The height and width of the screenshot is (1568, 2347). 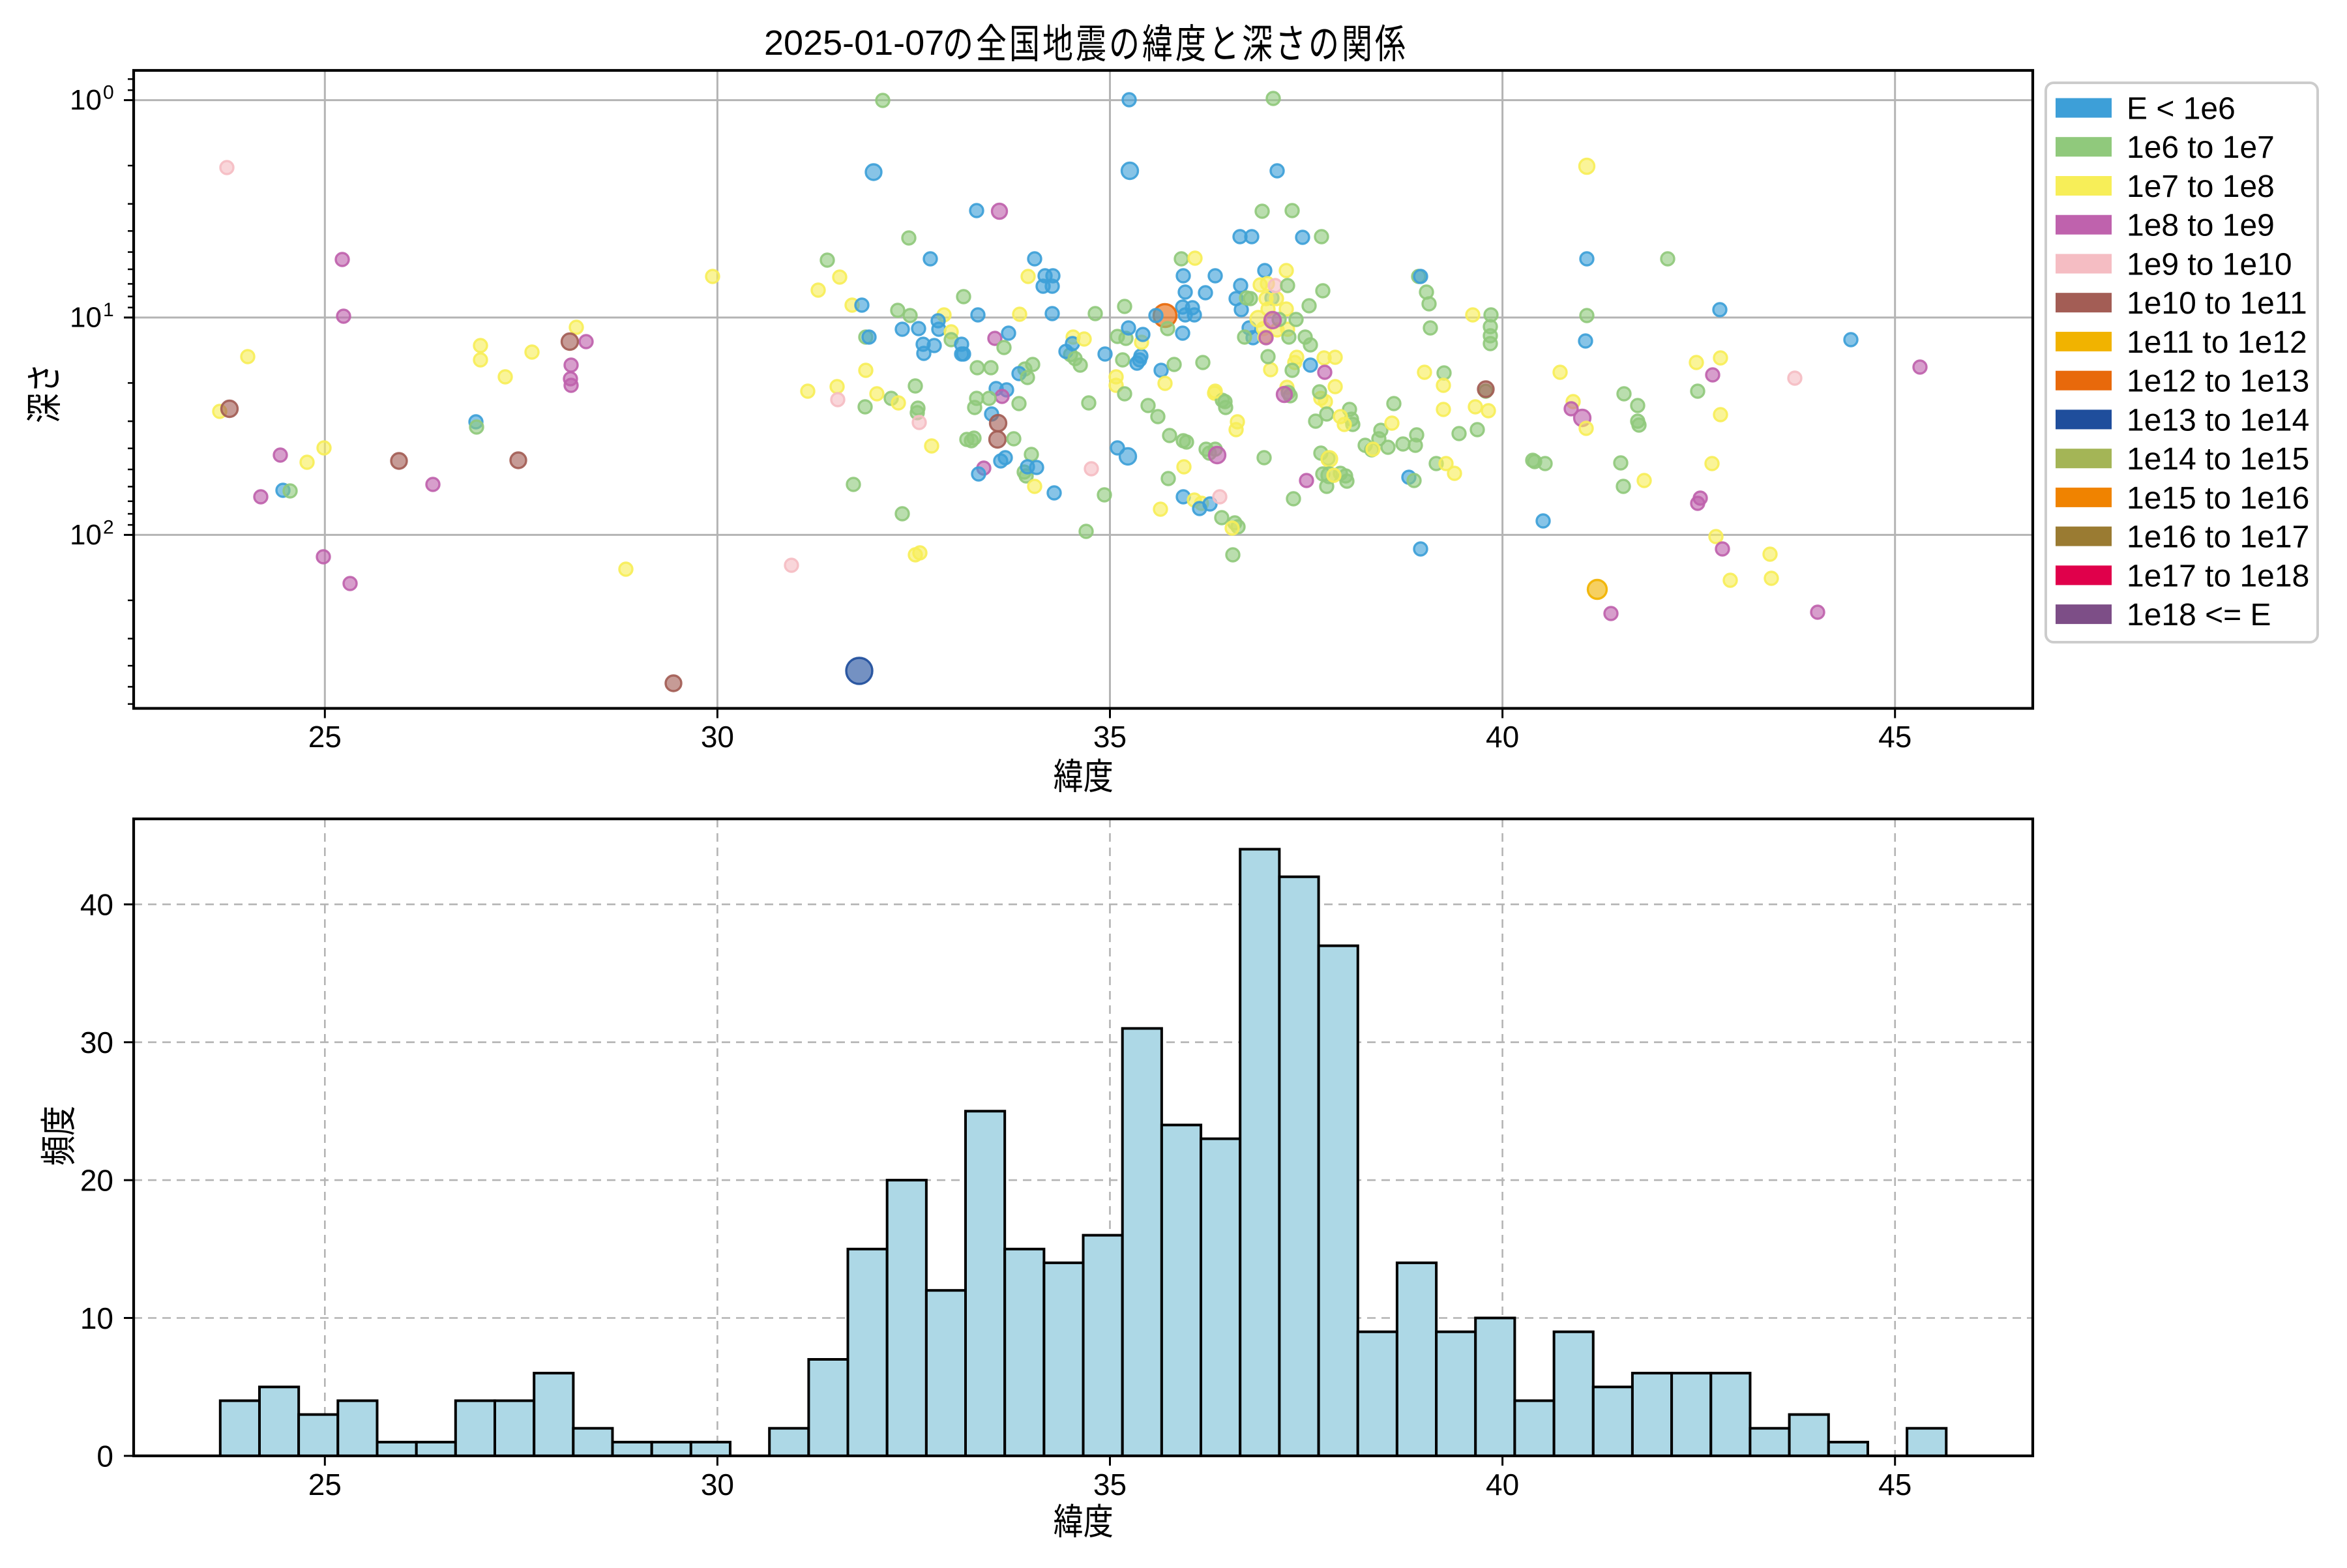 What do you see at coordinates (2218, 420) in the screenshot?
I see `svg-text: 1e13 to 1e14` at bounding box center [2218, 420].